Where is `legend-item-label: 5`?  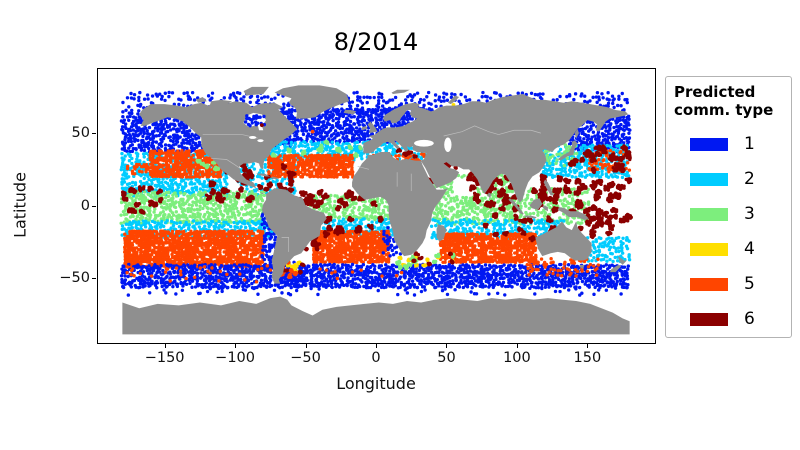
legend-item-label: 5 is located at coordinates (749, 284).